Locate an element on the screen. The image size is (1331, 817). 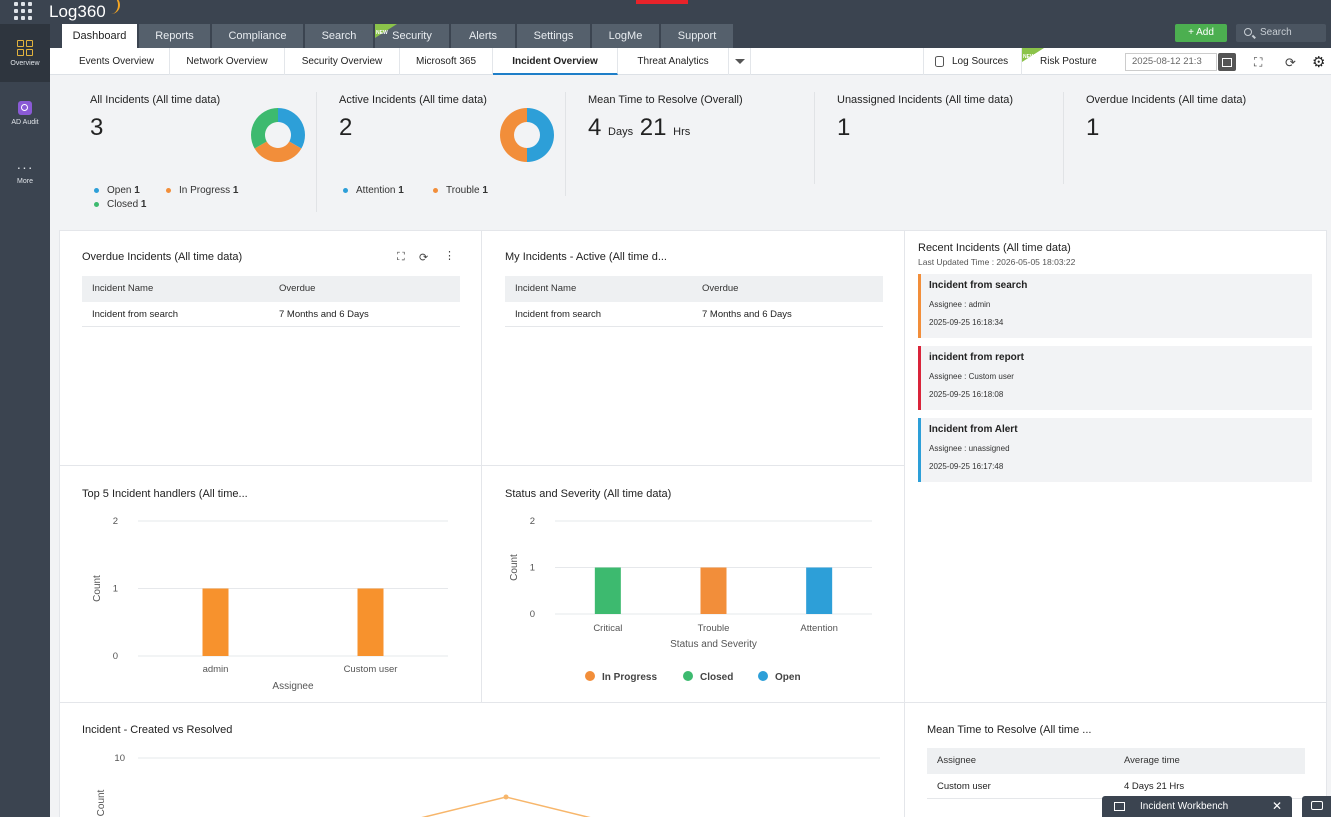
cell-assignee: Custom user is located at coordinates (964, 786).